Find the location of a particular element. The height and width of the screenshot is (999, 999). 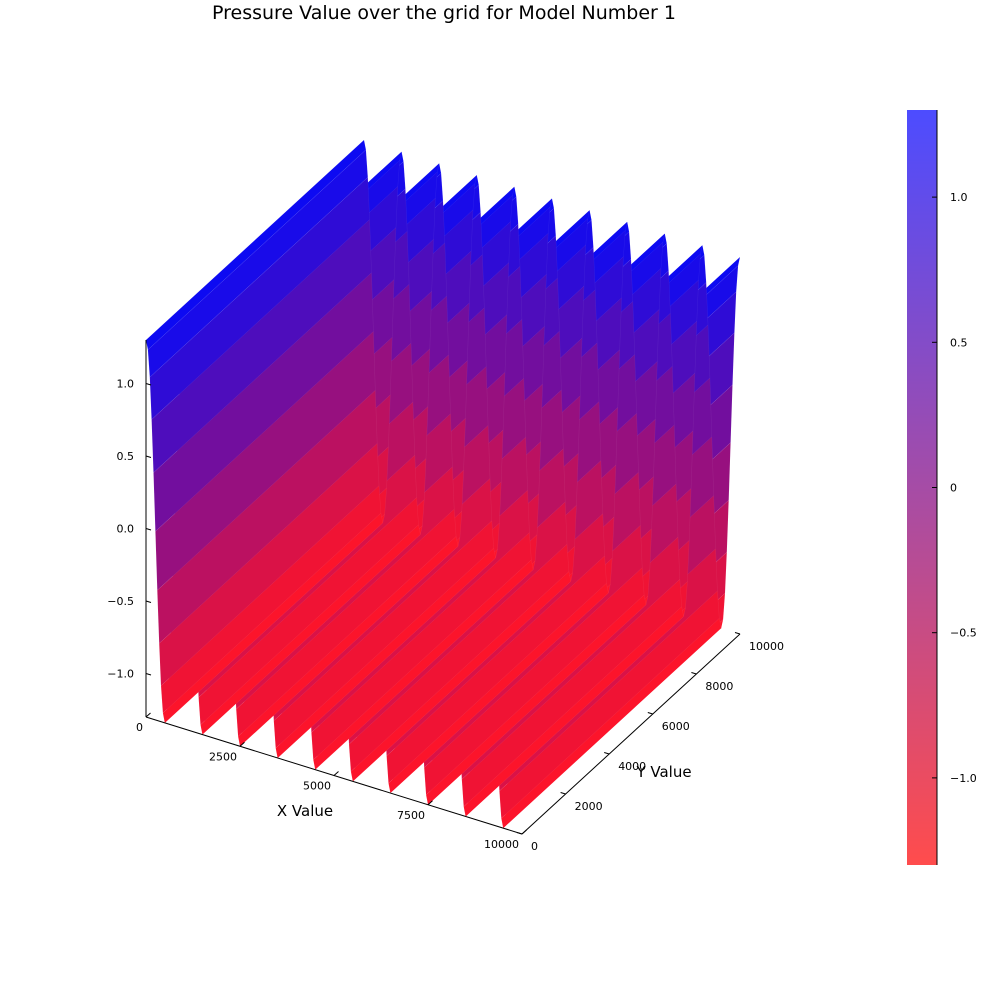

colorbar-tick-label: −0.5 is located at coordinates (963, 633).